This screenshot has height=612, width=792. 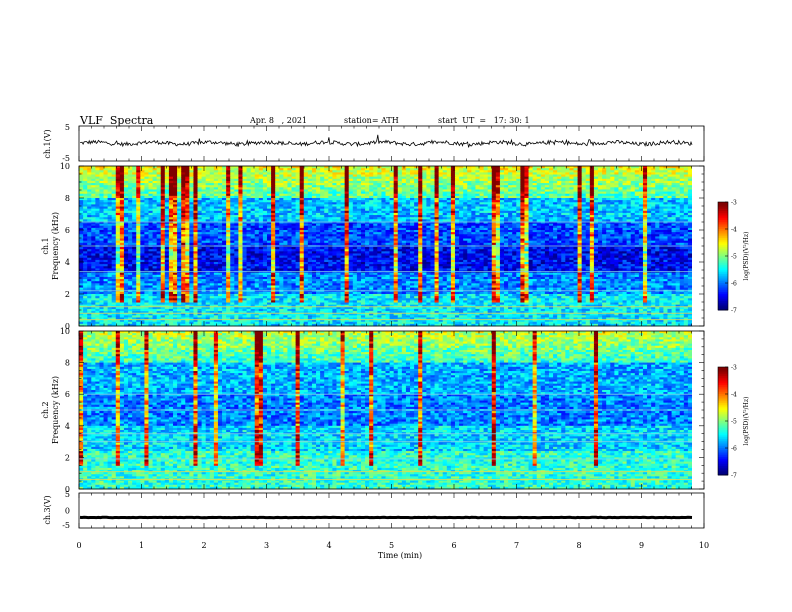 I want to click on start-time-label: start UT = 17: 30: 1, so click(x=484, y=120).